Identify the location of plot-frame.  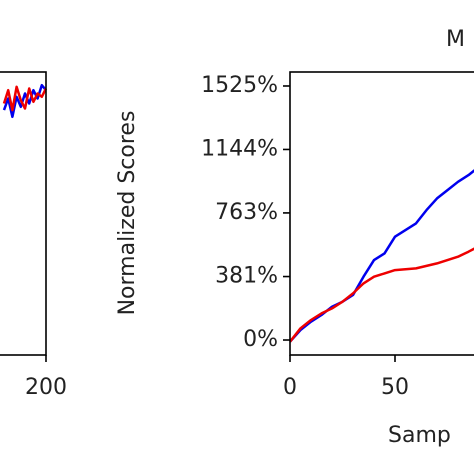
(23, 213).